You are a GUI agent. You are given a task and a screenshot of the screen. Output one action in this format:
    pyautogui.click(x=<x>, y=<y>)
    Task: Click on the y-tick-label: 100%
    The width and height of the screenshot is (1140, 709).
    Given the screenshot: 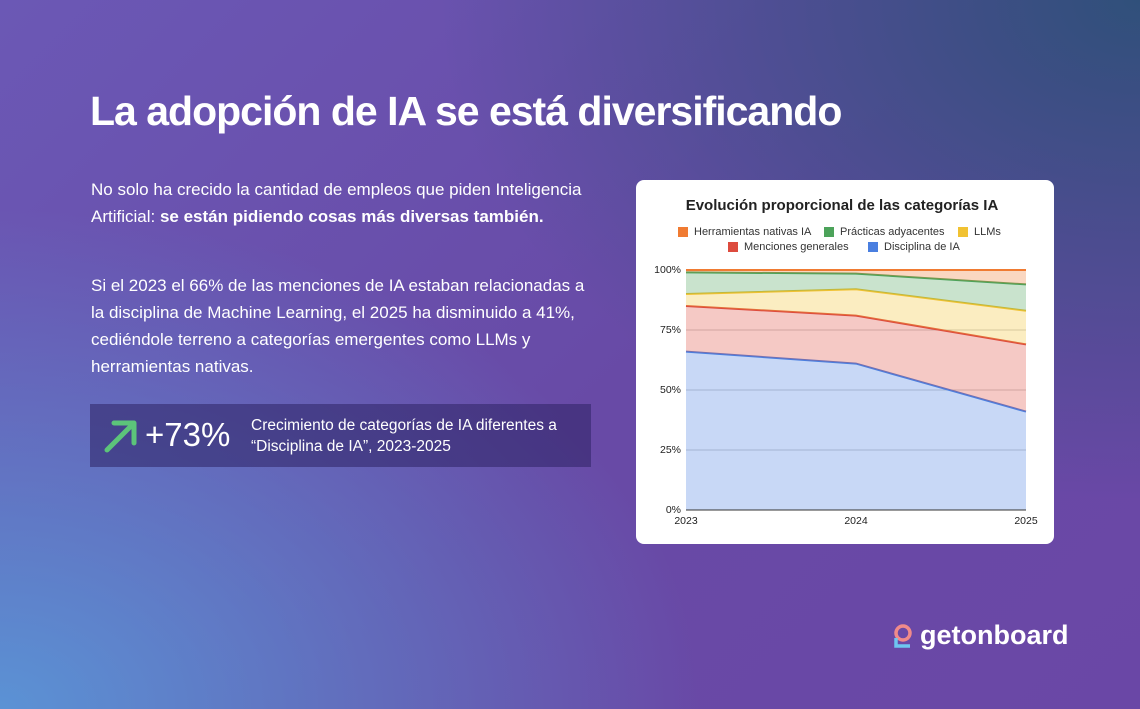 What is the action you would take?
    pyautogui.click(x=667, y=270)
    